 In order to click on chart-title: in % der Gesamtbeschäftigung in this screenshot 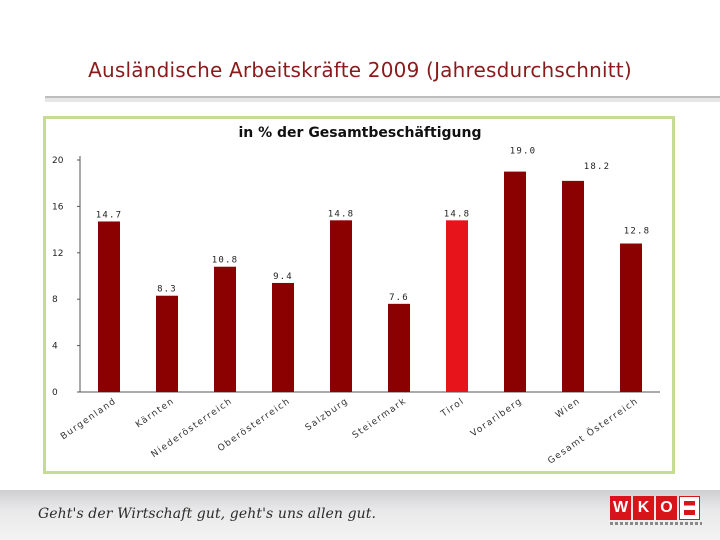, I will do `click(360, 133)`.